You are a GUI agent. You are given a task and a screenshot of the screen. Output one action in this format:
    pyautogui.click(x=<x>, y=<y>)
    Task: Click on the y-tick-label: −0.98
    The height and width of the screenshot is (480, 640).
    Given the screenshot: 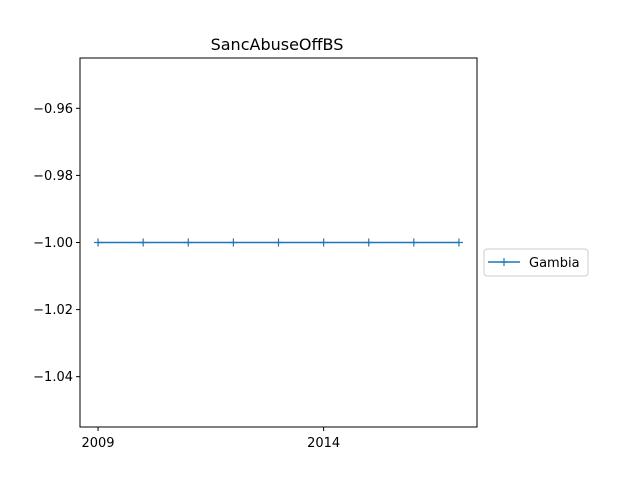 What is the action you would take?
    pyautogui.click(x=53, y=176)
    